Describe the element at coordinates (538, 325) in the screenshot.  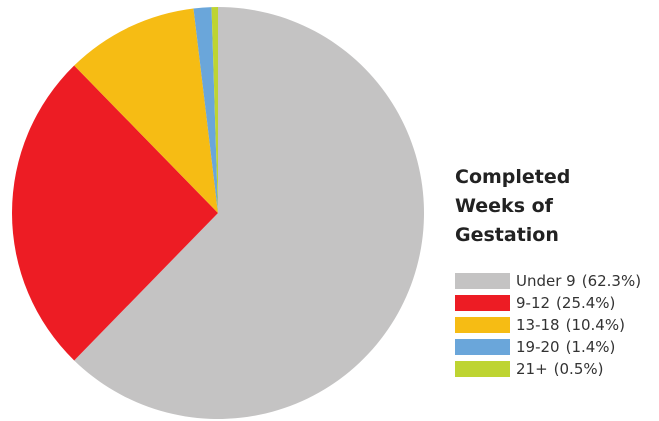
I see `legend-label: 13-18` at that location.